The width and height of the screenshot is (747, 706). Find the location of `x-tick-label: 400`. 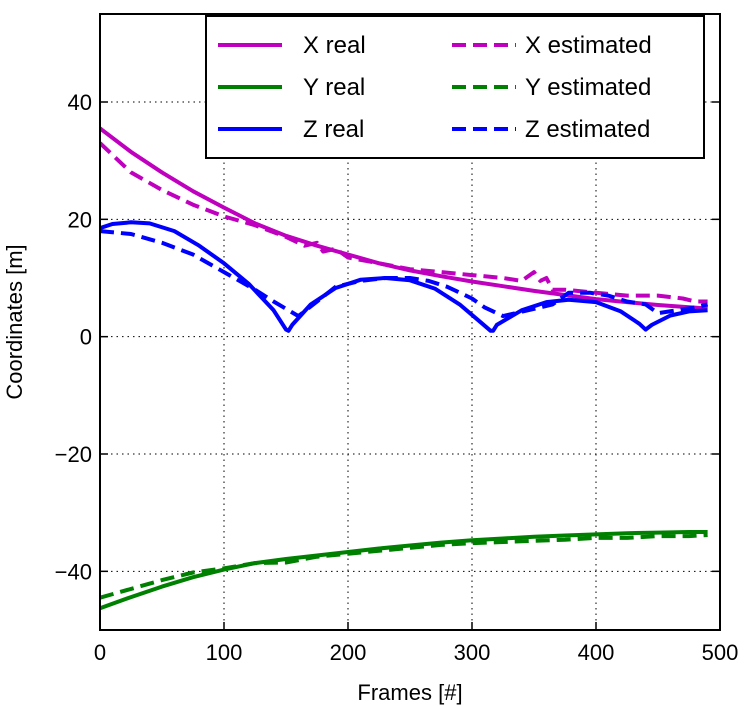

x-tick-label: 400 is located at coordinates (596, 652).